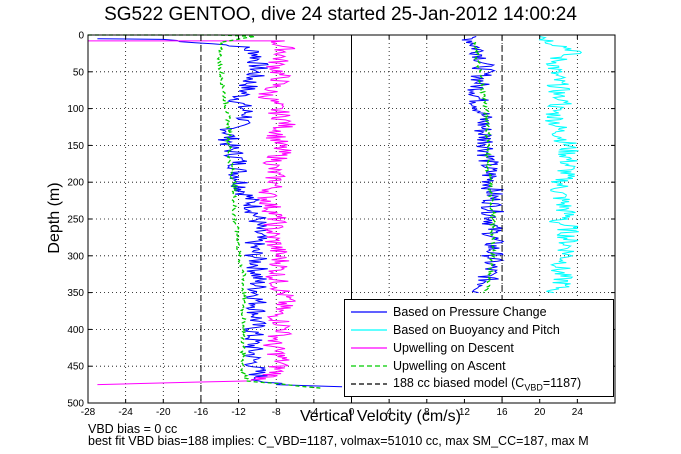 This screenshot has height=454, width=681. Describe the element at coordinates (470, 312) in the screenshot. I see `legend-label: Based on Pressure Change` at that location.